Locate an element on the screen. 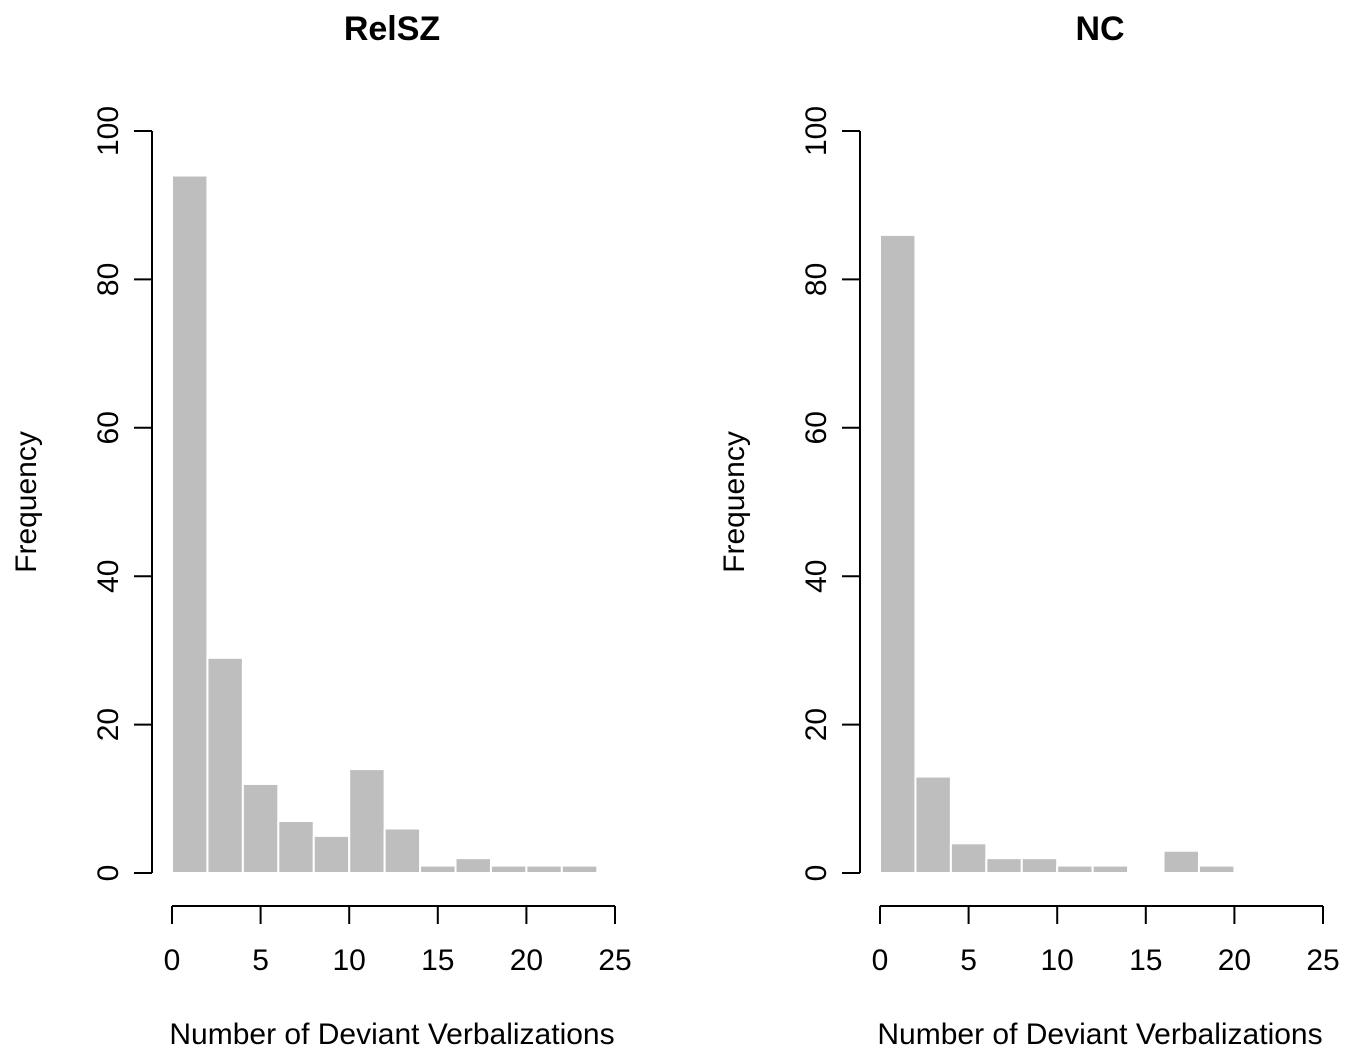  relsz-y-tick-label-80: 80 is located at coordinates (108, 279).